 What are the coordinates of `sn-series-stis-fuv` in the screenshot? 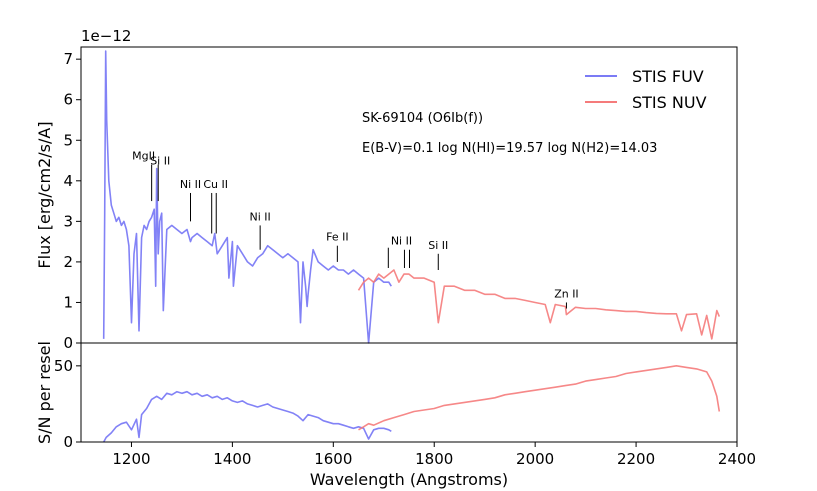 It's located at (247, 416).